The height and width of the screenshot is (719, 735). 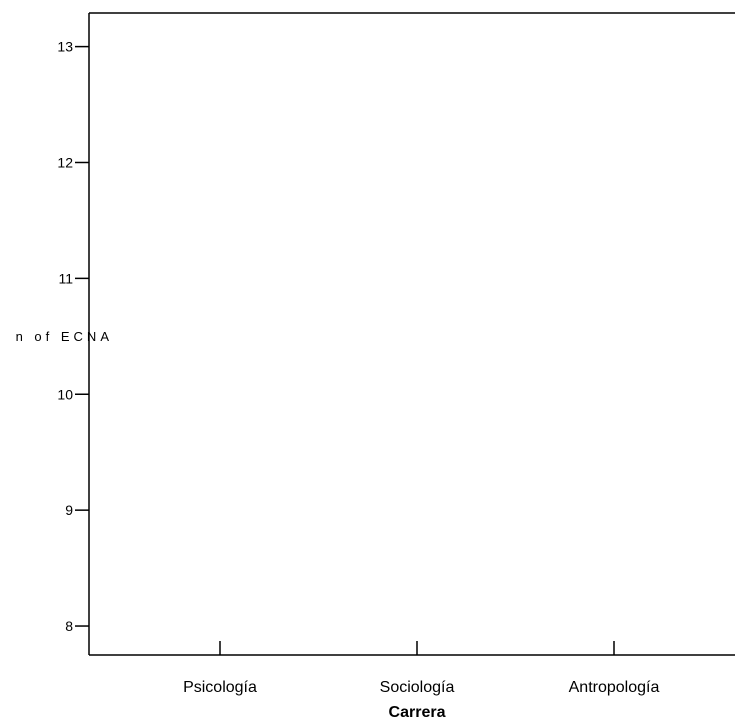 What do you see at coordinates (64, 336) in the screenshot?
I see `y-axis-label: n of ECNA` at bounding box center [64, 336].